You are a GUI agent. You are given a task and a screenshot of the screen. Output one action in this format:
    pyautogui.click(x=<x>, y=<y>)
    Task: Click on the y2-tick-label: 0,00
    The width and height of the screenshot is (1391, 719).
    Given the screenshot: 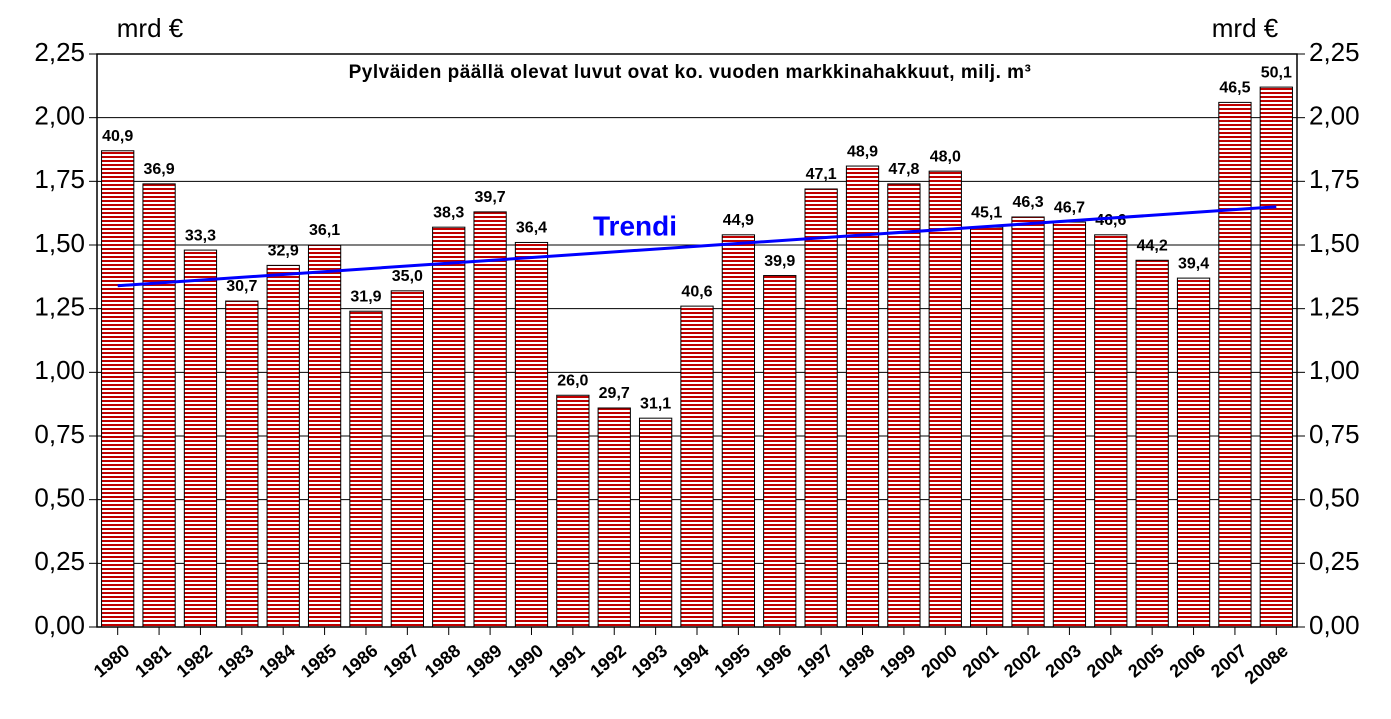 What is the action you would take?
    pyautogui.click(x=1334, y=625)
    